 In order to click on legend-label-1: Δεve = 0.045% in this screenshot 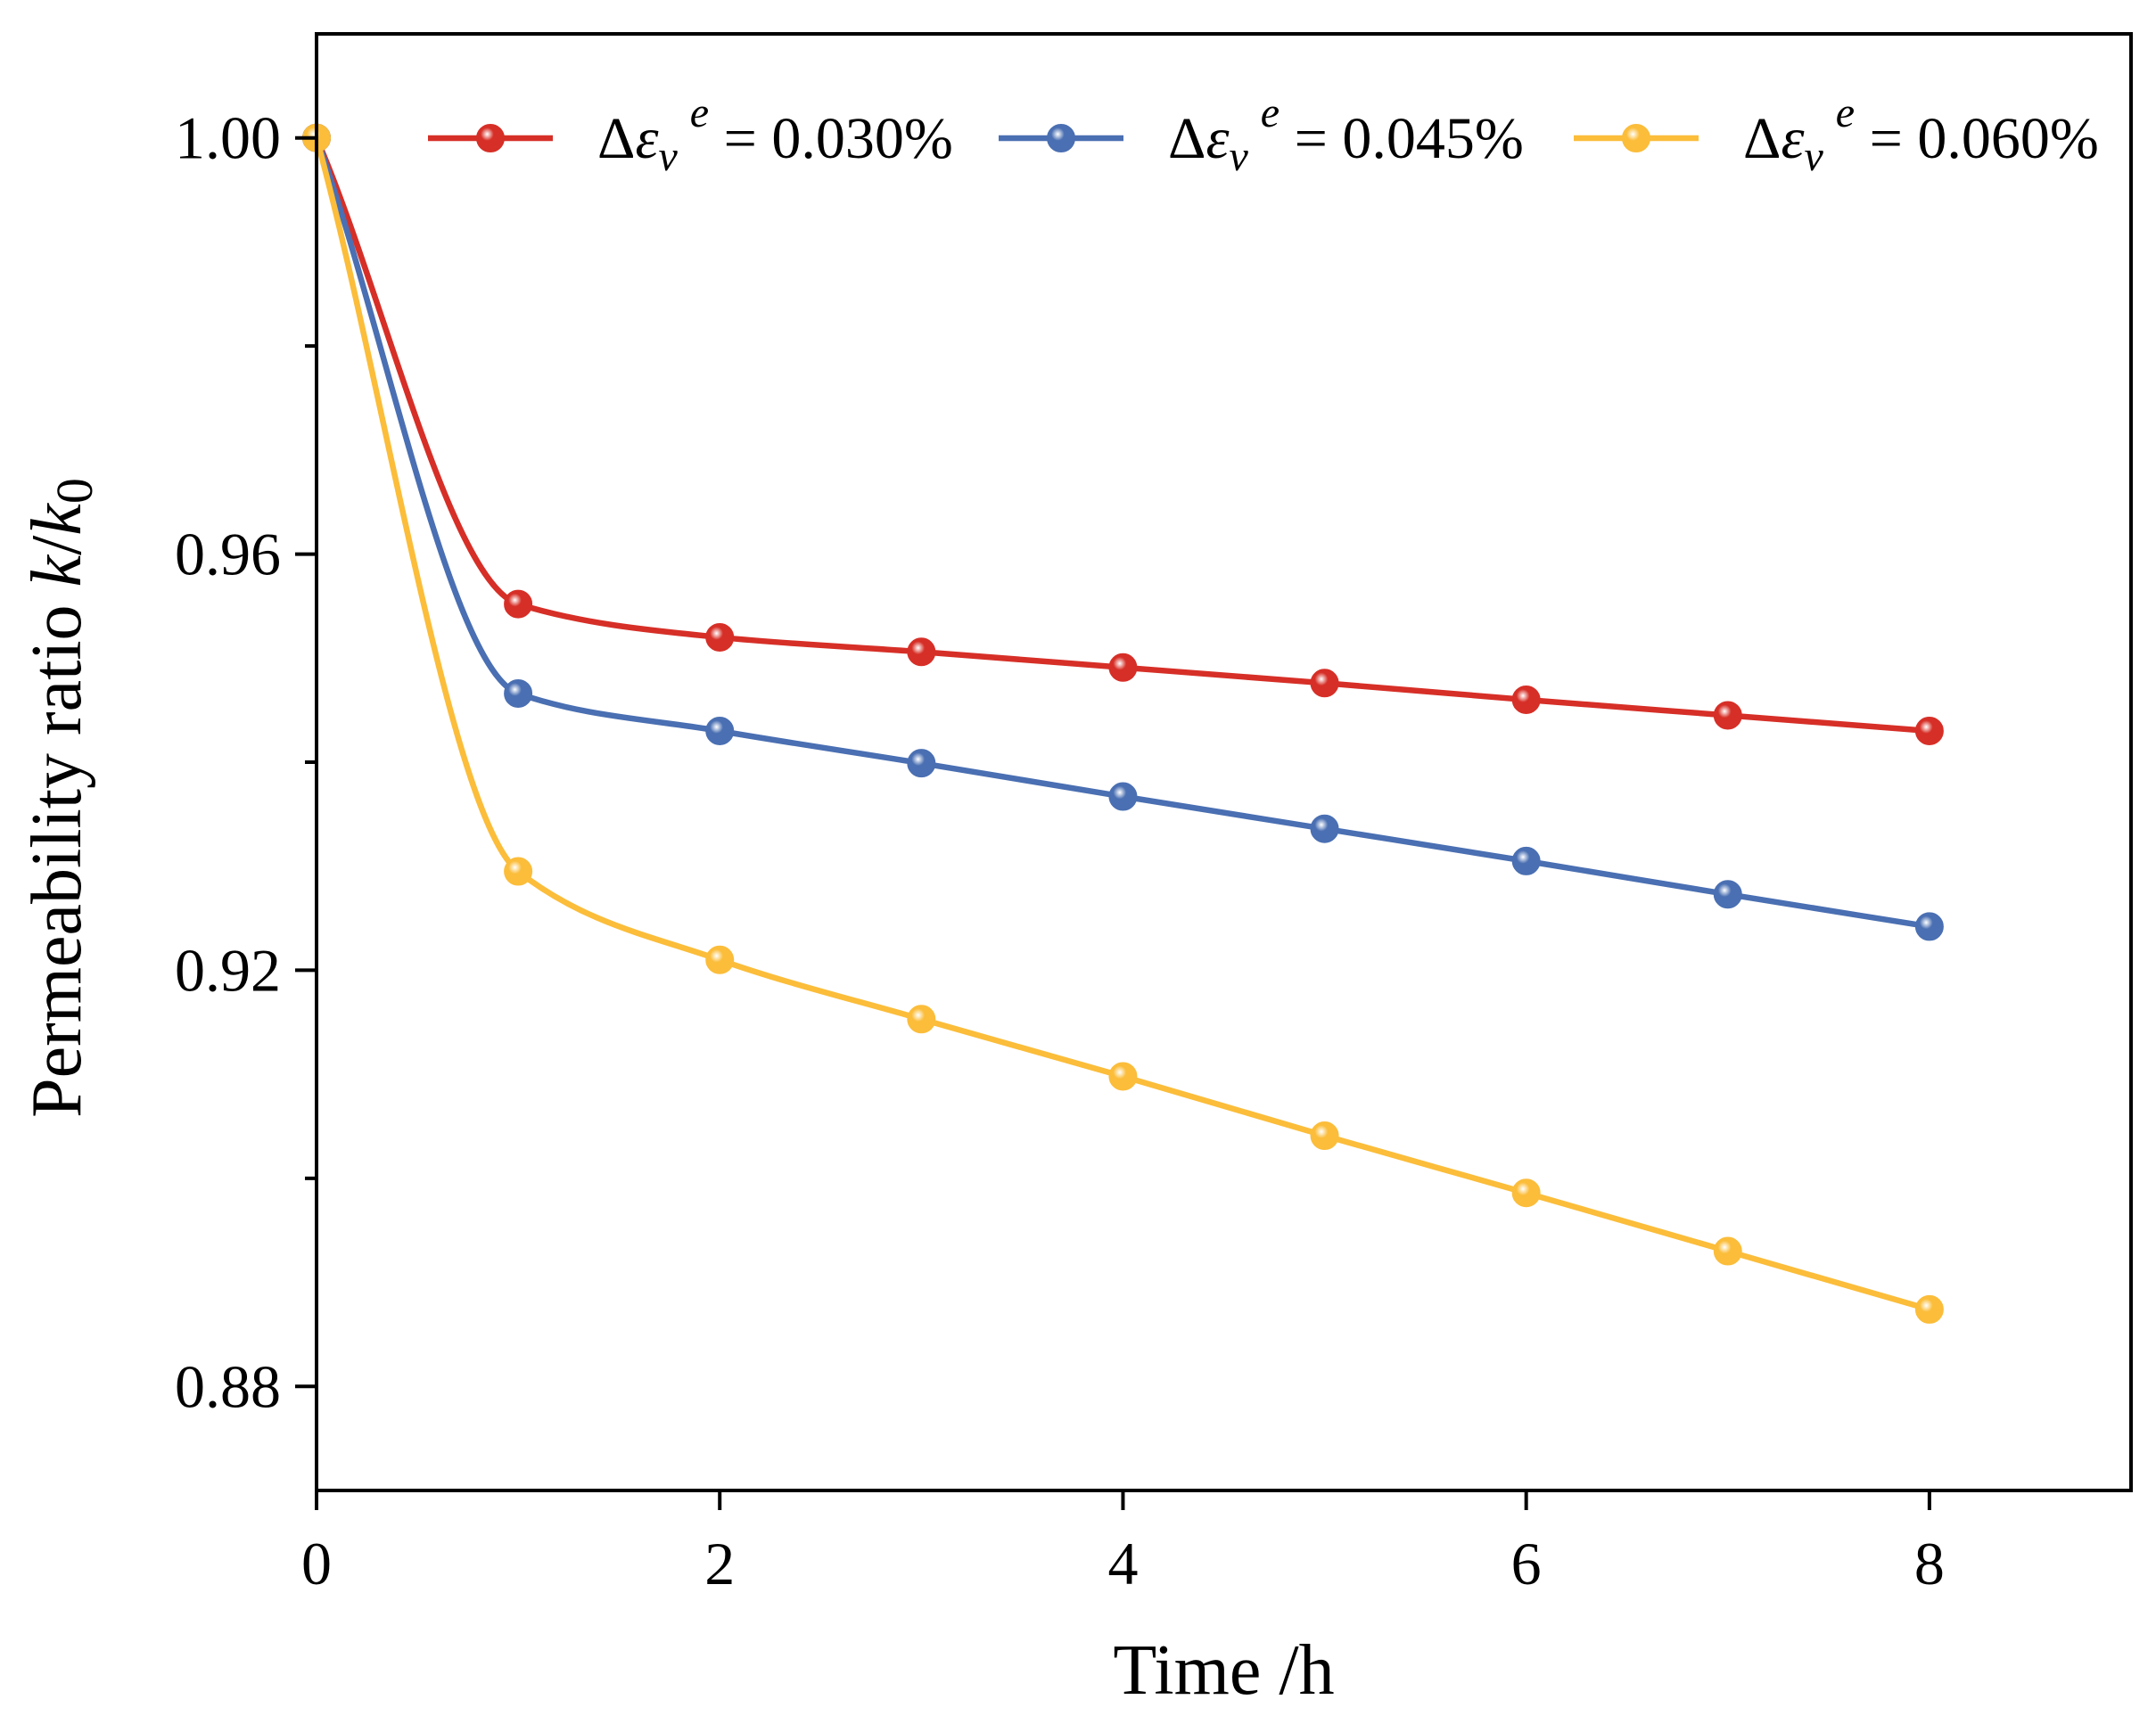, I will do `click(1346, 134)`.